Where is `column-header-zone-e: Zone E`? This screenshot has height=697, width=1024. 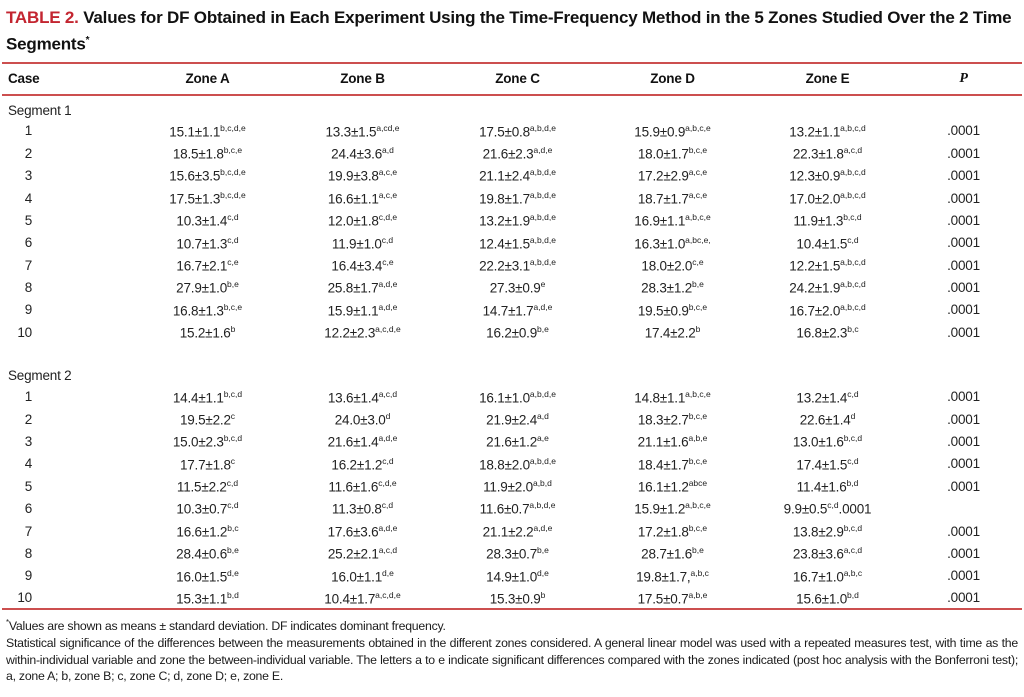 column-header-zone-e: Zone E is located at coordinates (827, 79).